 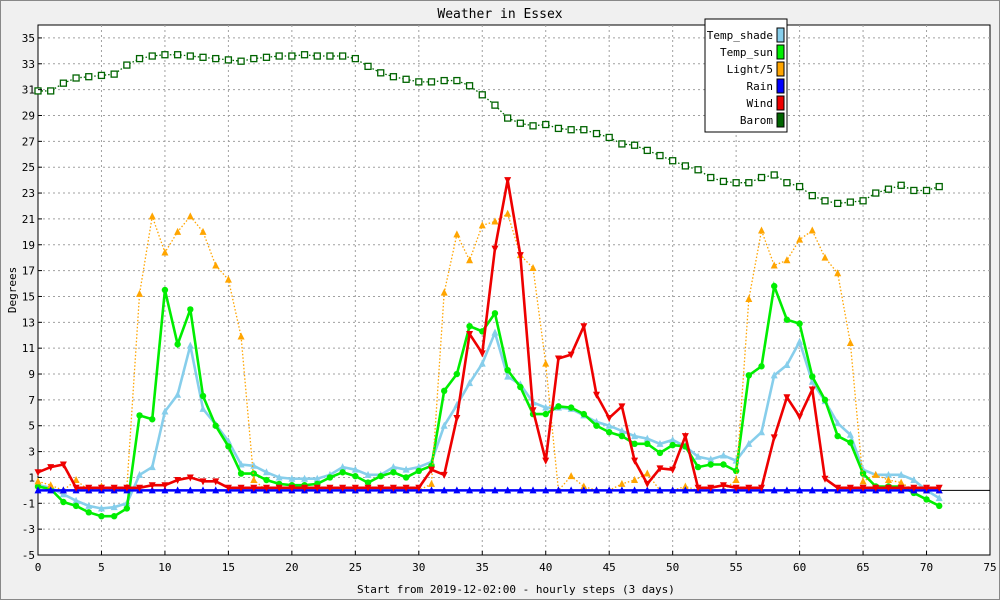 I want to click on y-tick-label: -3, so click(x=28, y=529).